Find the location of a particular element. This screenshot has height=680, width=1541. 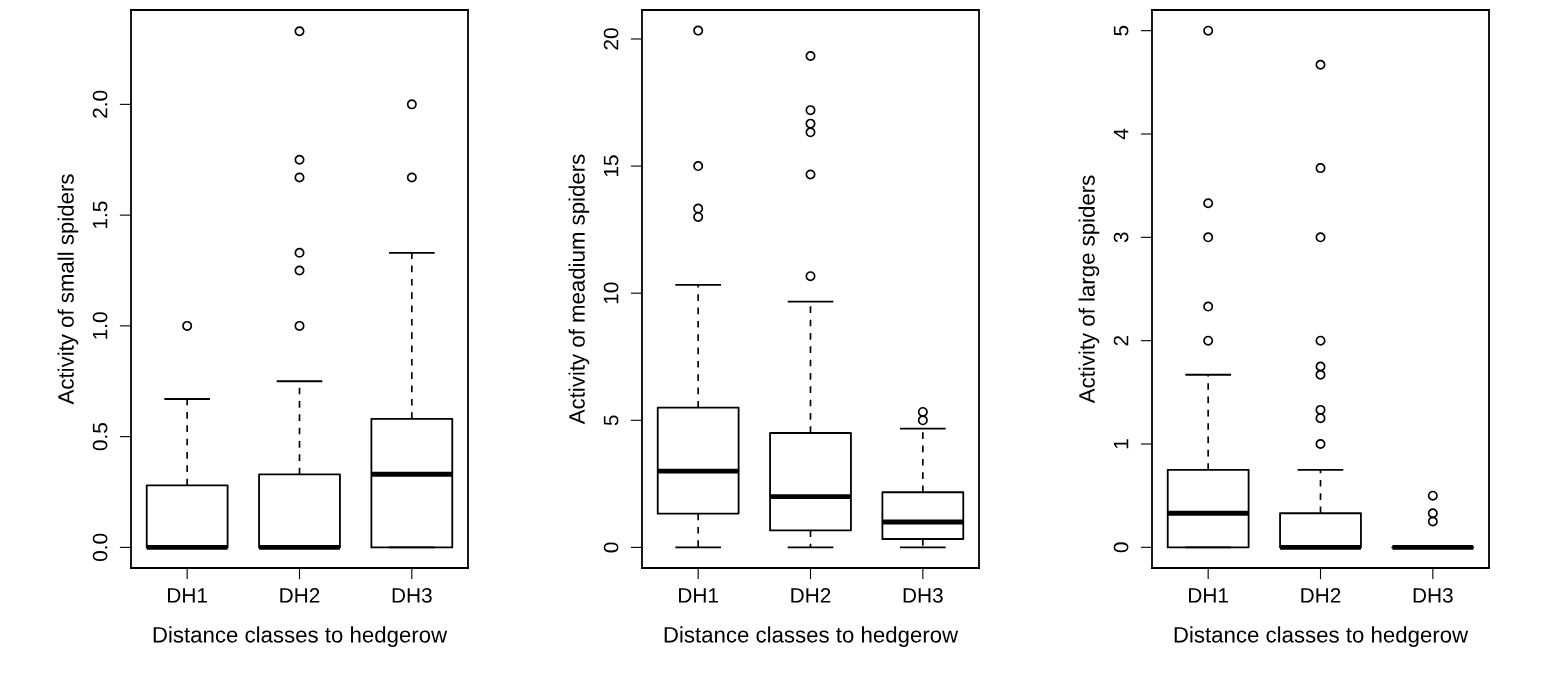

y-axis-title: Activity of small spiders is located at coordinates (68, 289).